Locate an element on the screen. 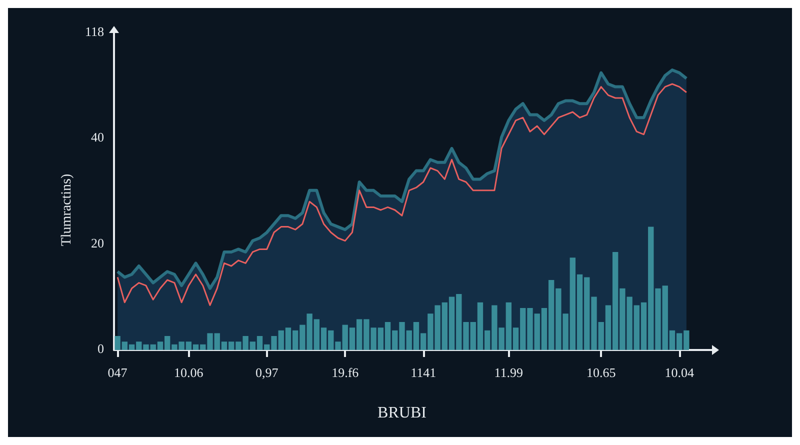  text: 0 is located at coordinates (101, 348).